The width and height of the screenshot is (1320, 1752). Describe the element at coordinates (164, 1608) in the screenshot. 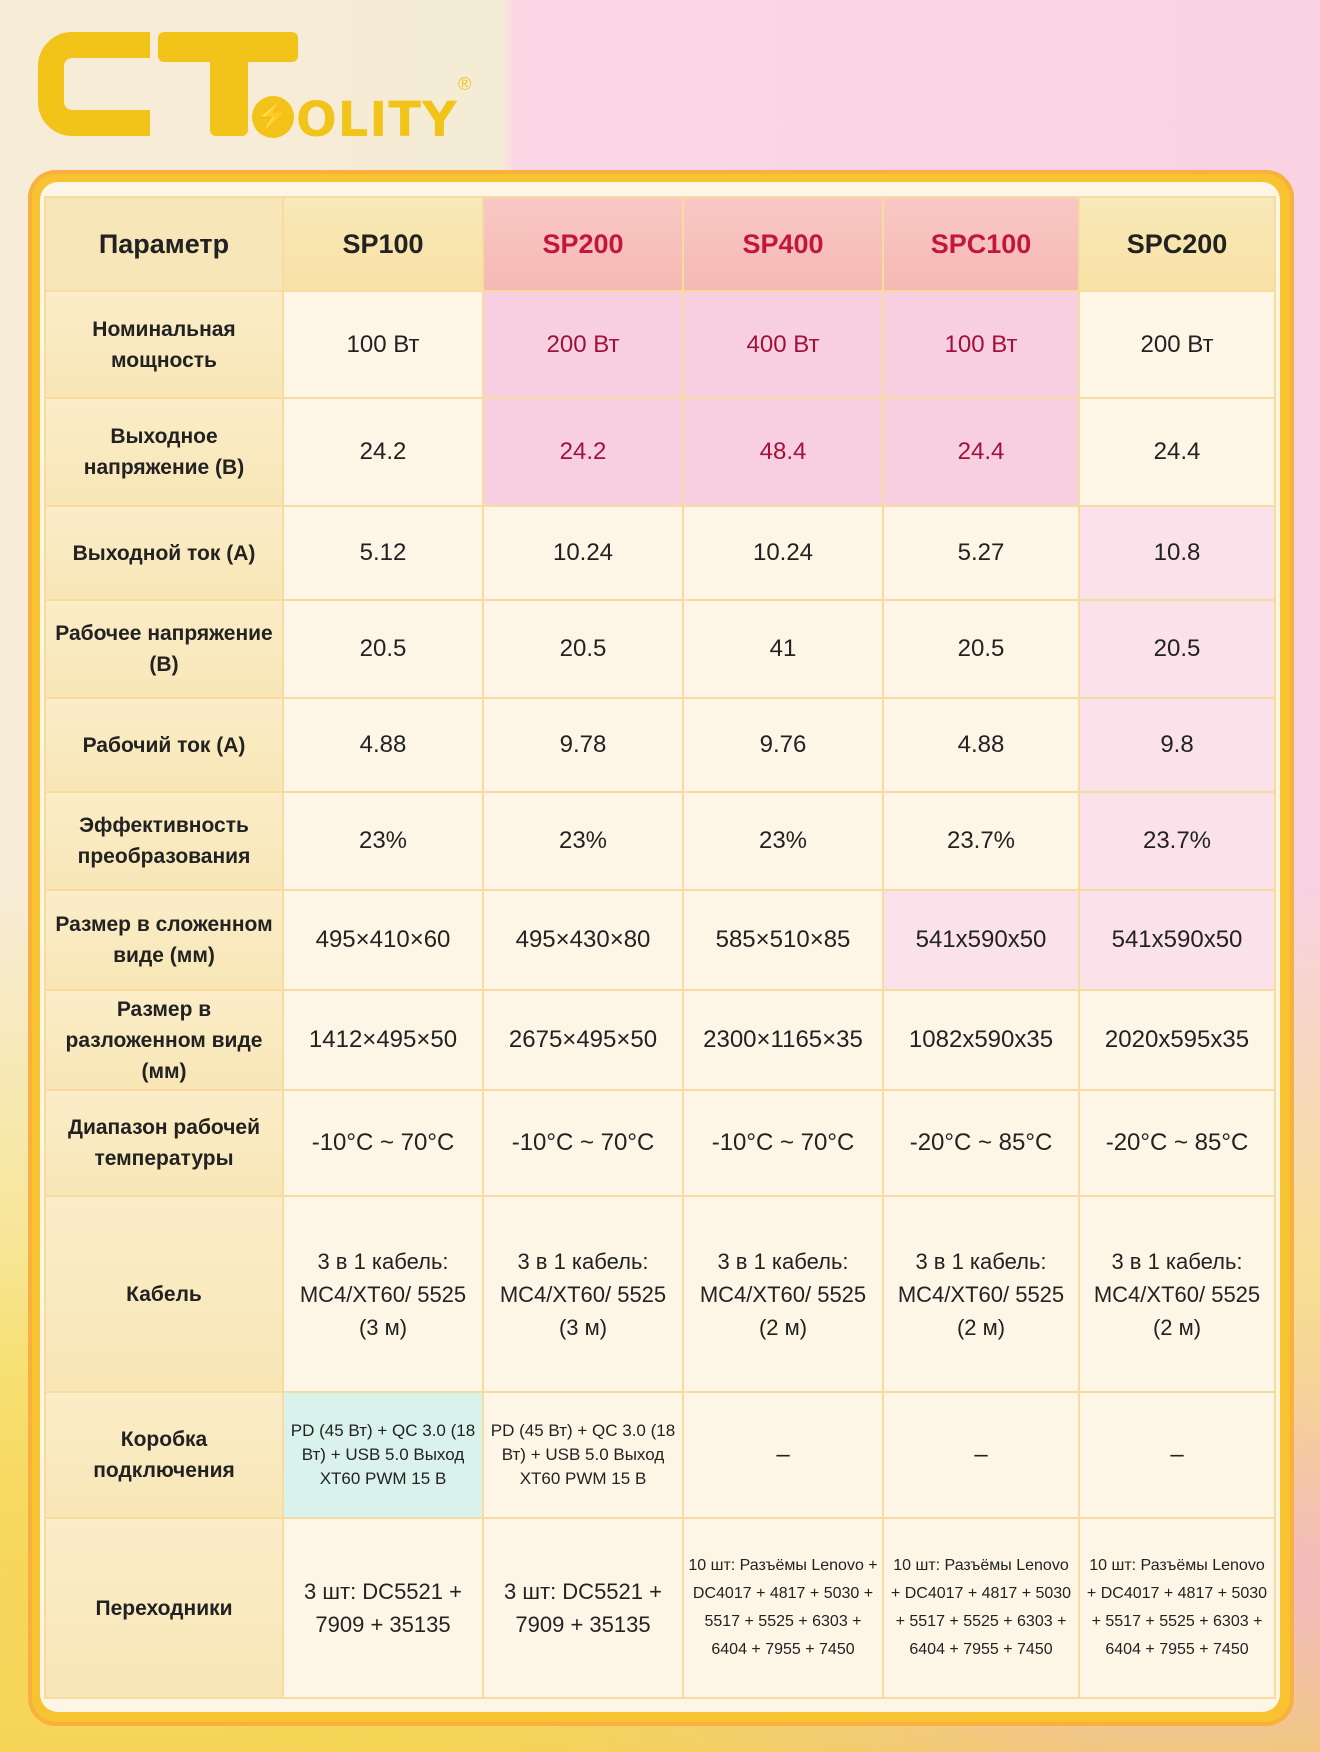

I see `row-param: Переходники` at that location.